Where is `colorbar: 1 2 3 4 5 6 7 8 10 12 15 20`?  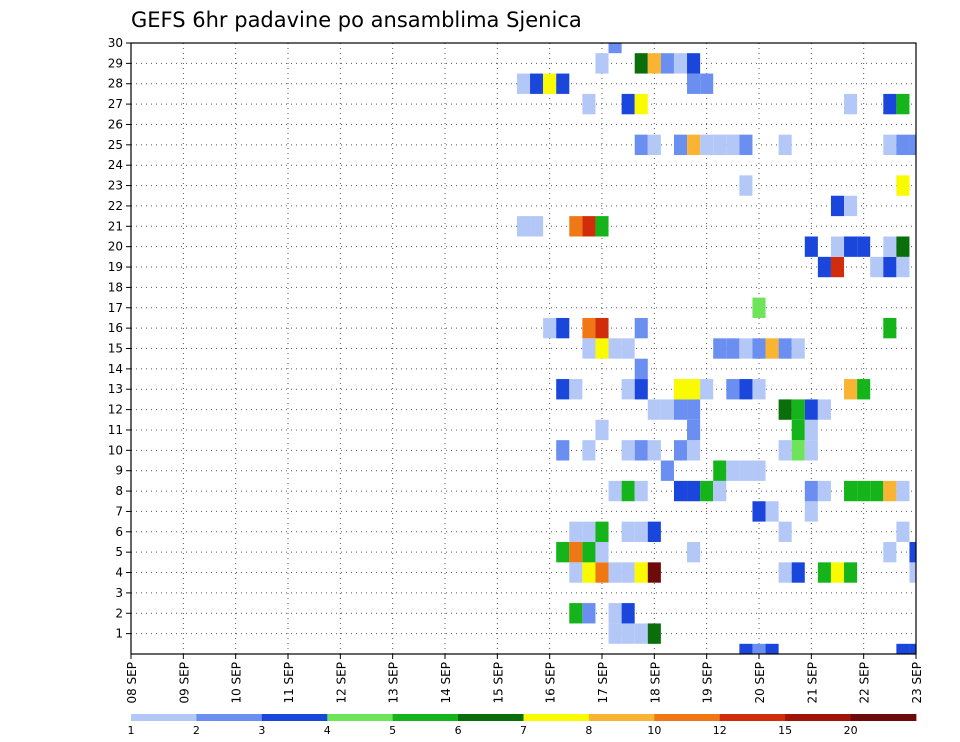
colorbar: 1 2 3 4 5 6 7 8 10 12 15 20 is located at coordinates (522, 725).